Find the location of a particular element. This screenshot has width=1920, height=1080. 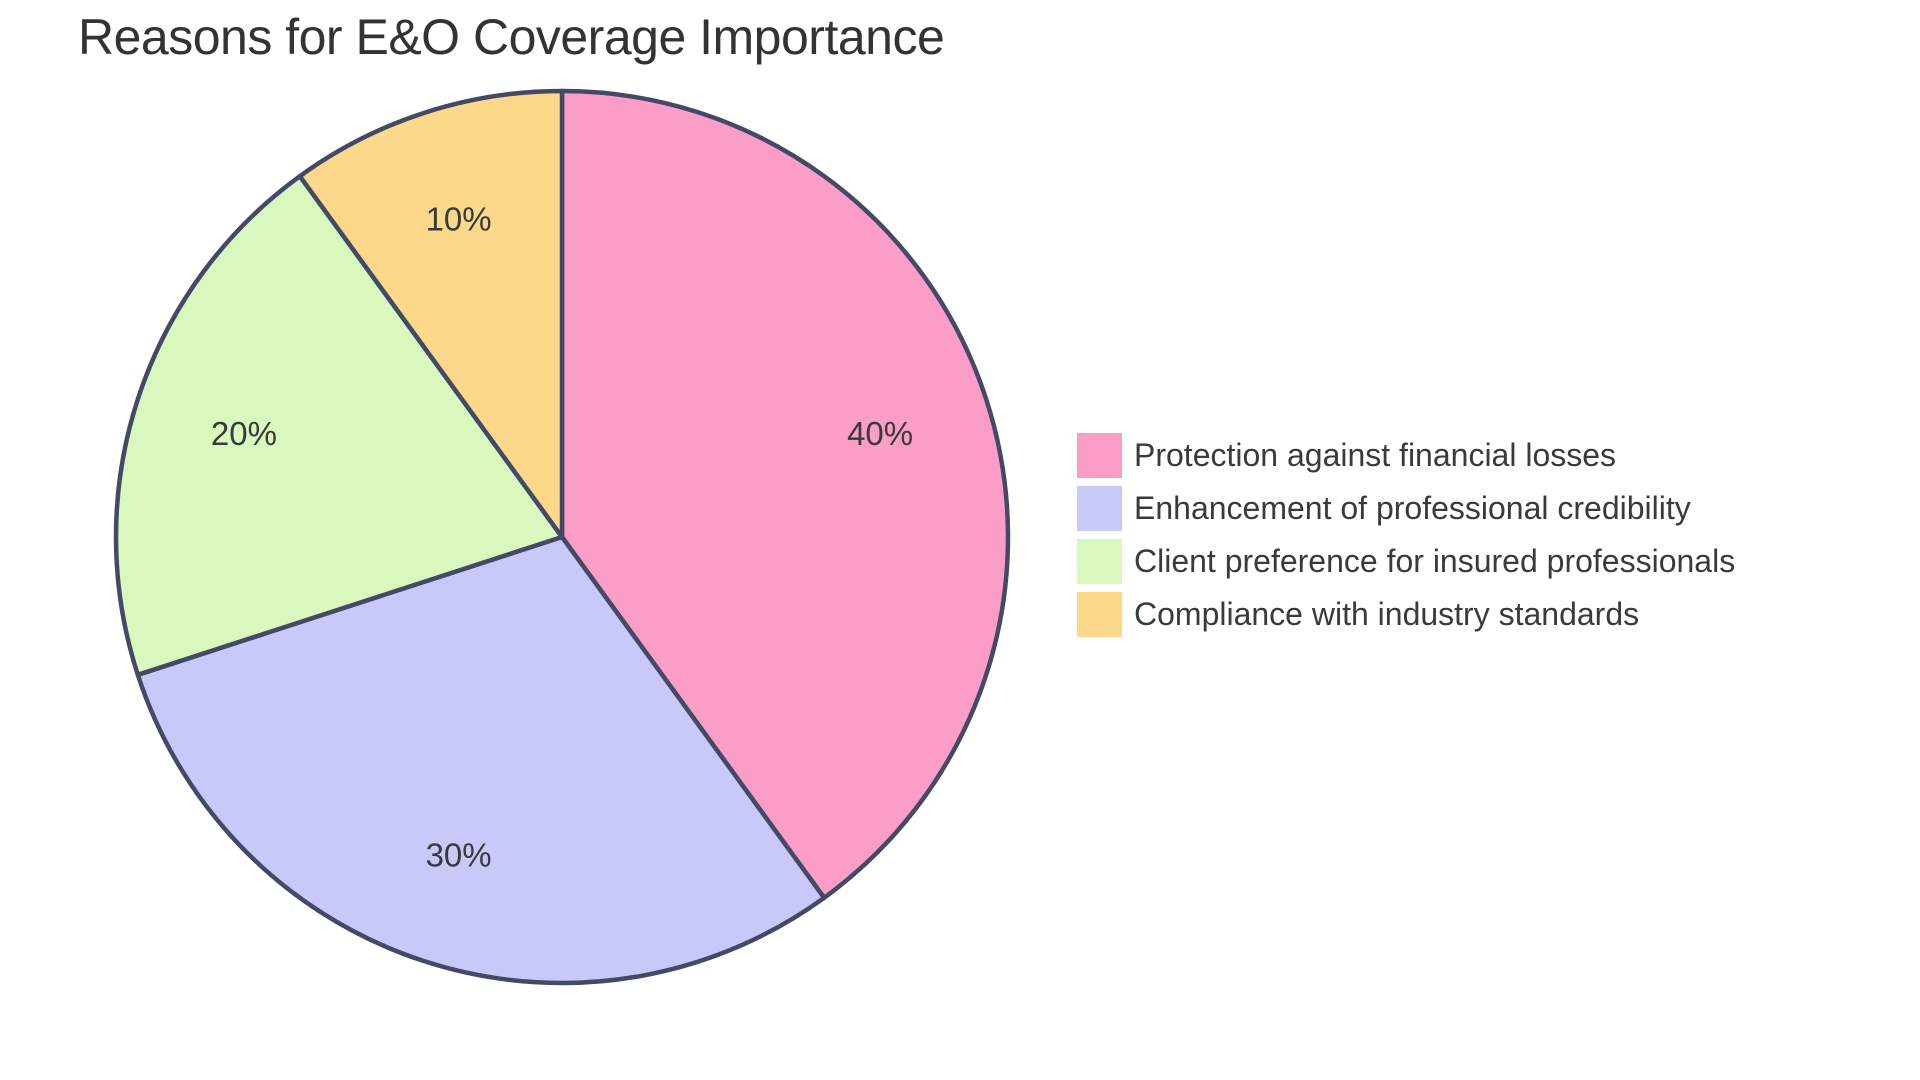

slice-percent-label-3: 20% is located at coordinates (244, 433).